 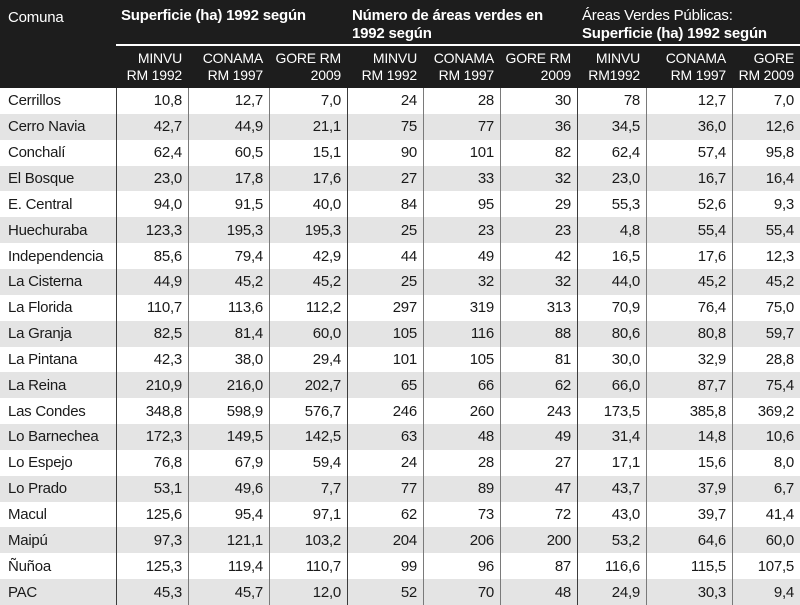 What do you see at coordinates (766, 101) in the screenshot?
I see `value-cell: 7,0` at bounding box center [766, 101].